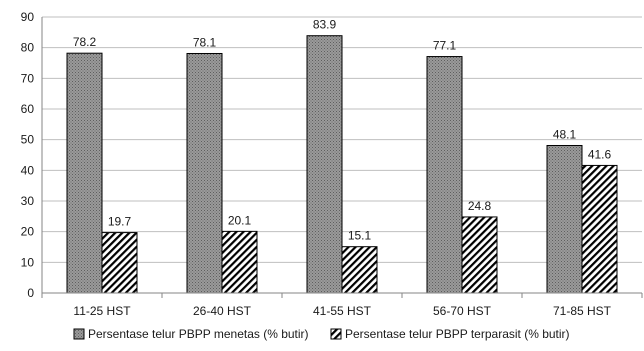 This screenshot has height=351, width=644. What do you see at coordinates (119, 263) in the screenshot?
I see `bar-series-2-11-25-hst` at bounding box center [119, 263].